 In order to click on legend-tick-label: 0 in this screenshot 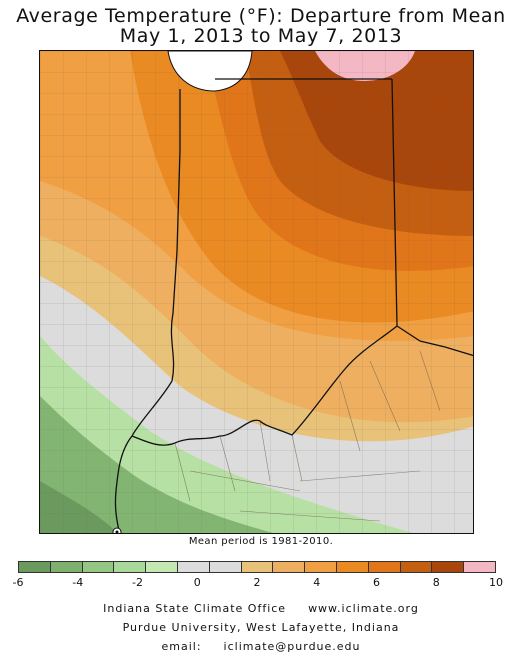, I will do `click(197, 582)`.